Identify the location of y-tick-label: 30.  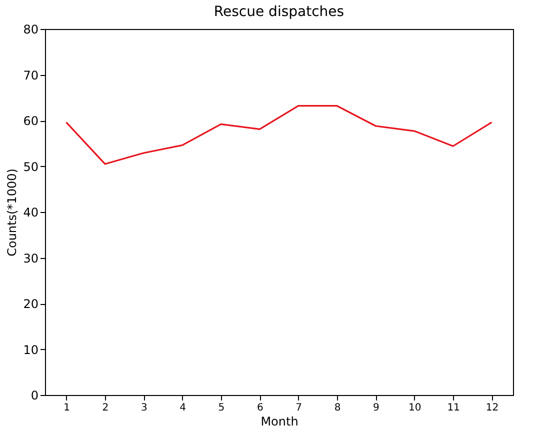
(30, 258).